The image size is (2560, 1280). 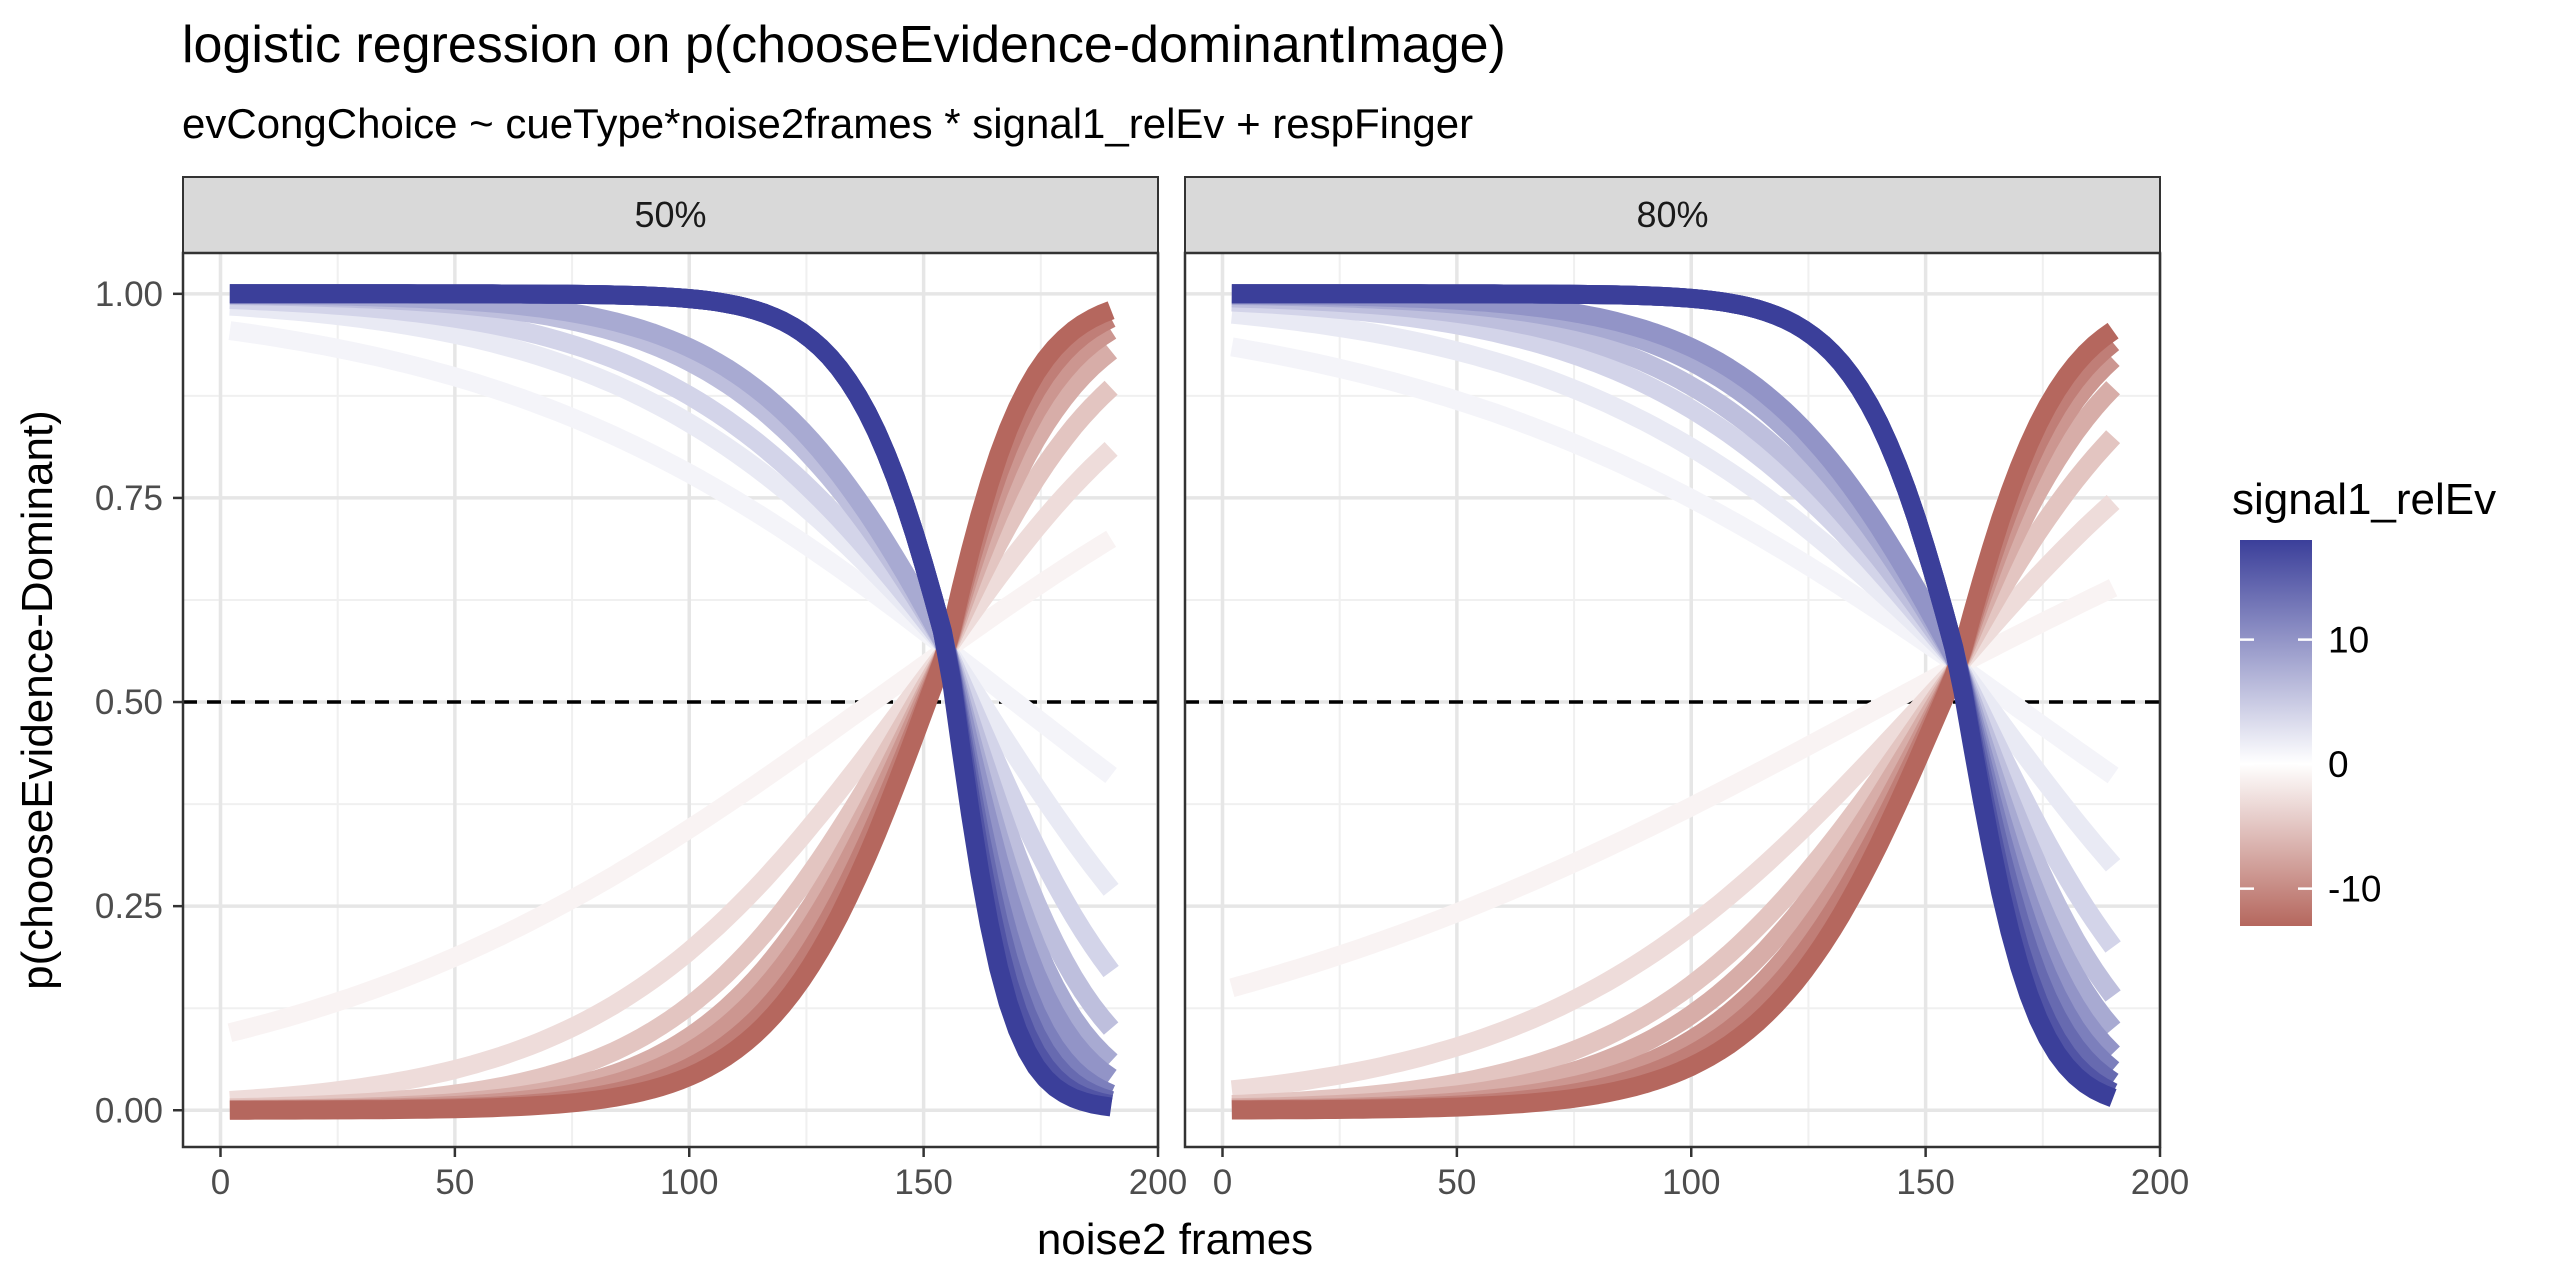 I want to click on legend: signal1_relEv 10 0 -10, so click(x=2364, y=700).